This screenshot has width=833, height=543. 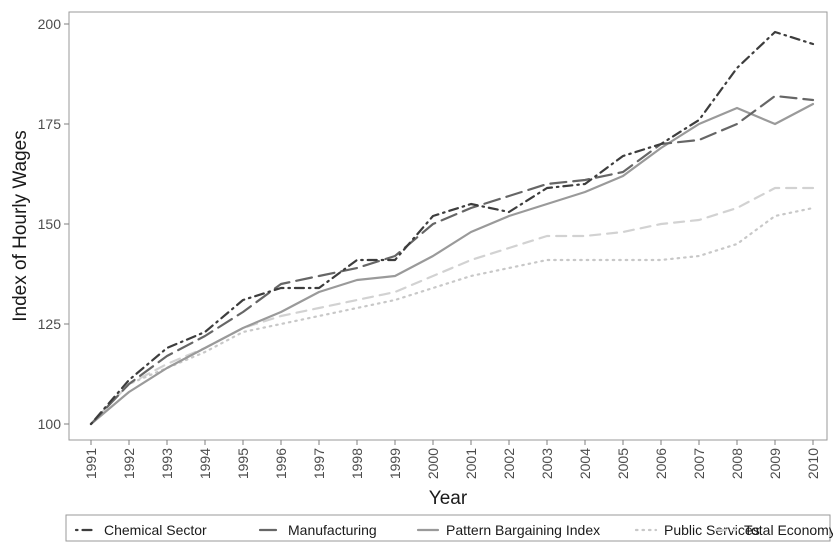 What do you see at coordinates (281, 463) in the screenshot?
I see `x-tick-label: 1996` at bounding box center [281, 463].